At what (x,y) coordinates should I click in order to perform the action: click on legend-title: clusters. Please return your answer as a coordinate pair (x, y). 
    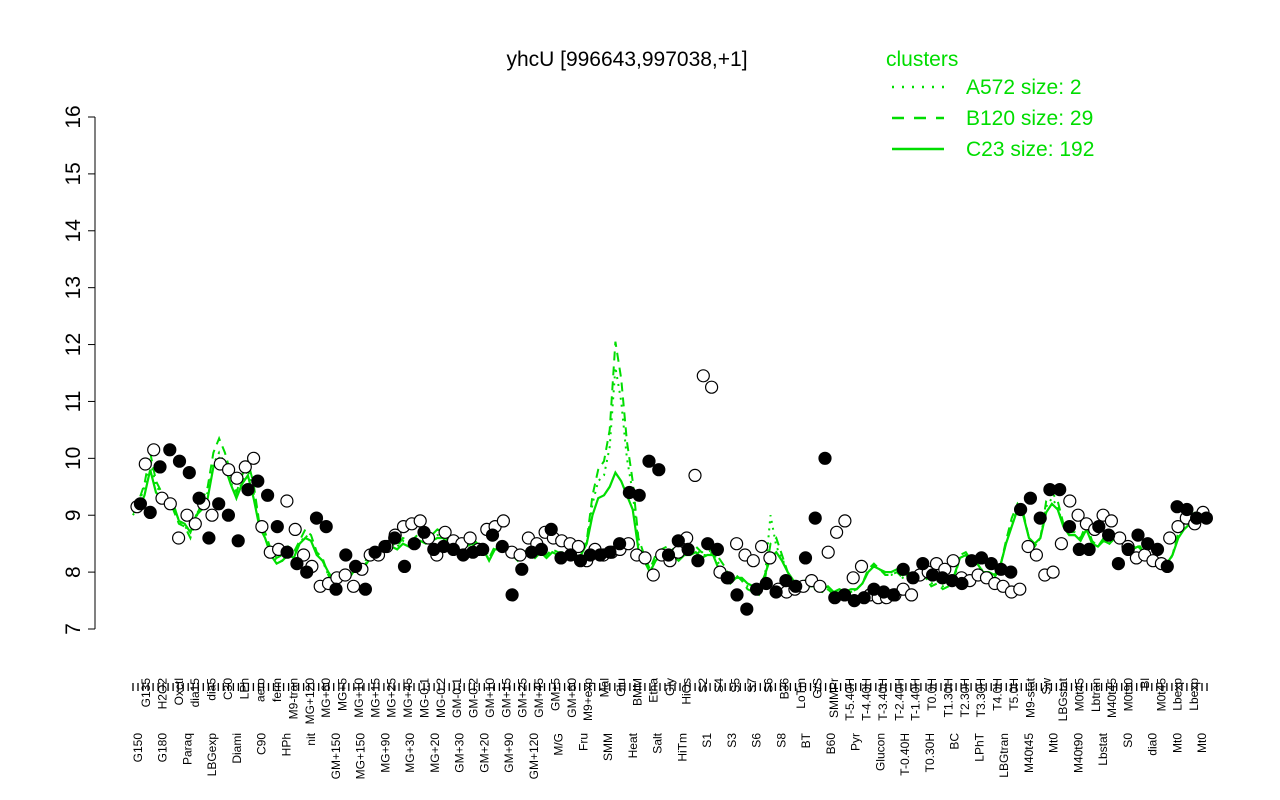
    Looking at the image, I should click on (922, 59).